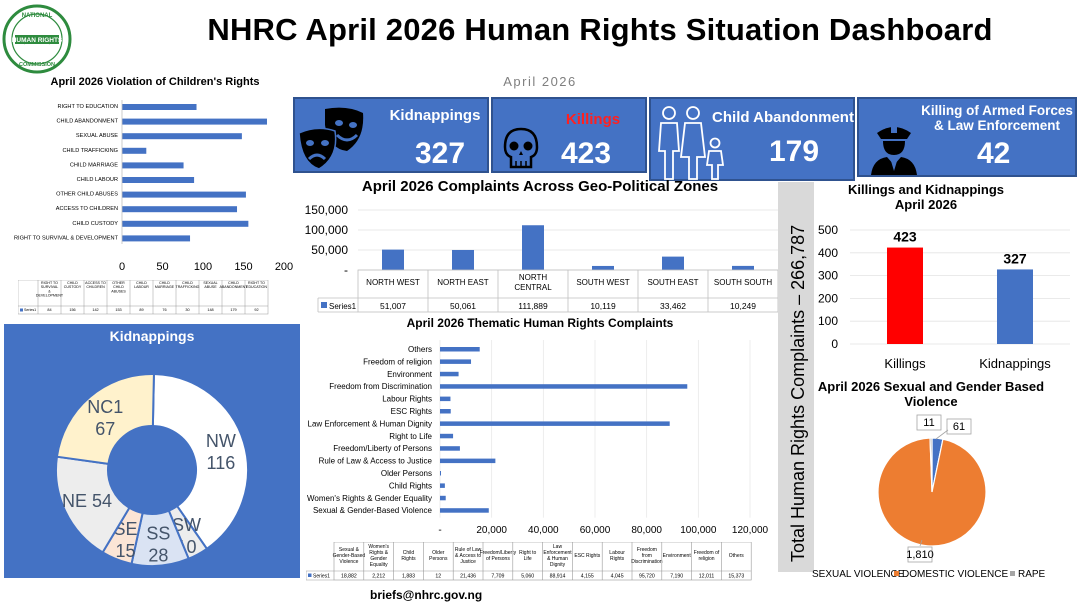 This screenshot has height=607, width=1080. I want to click on thematic-table-header: & Human, so click(557, 559).